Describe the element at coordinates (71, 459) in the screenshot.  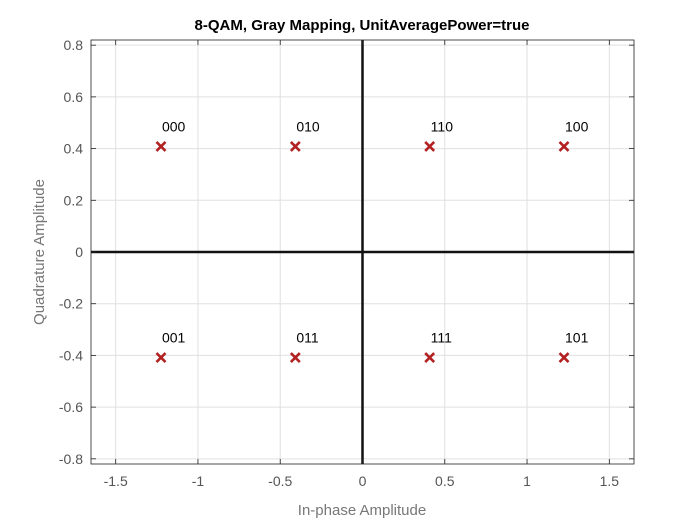
I see `y-tick-label: -0.8` at that location.